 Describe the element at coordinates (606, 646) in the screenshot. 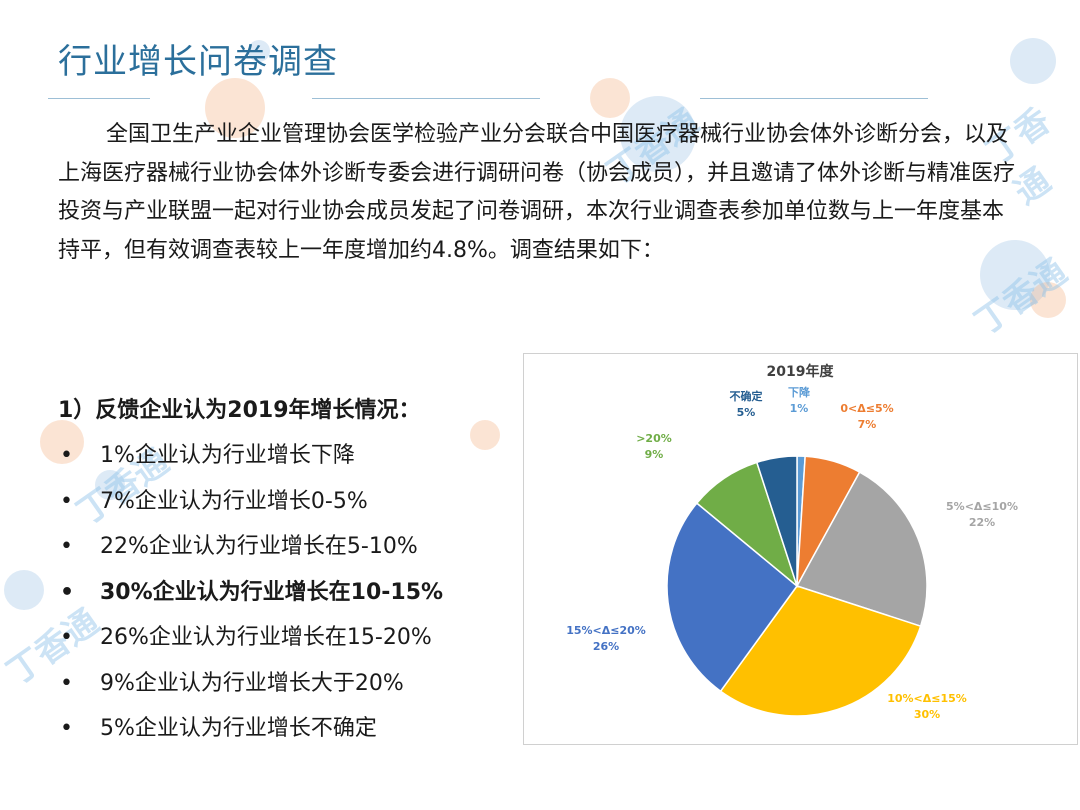

I see `slice-value-label: 26%` at that location.